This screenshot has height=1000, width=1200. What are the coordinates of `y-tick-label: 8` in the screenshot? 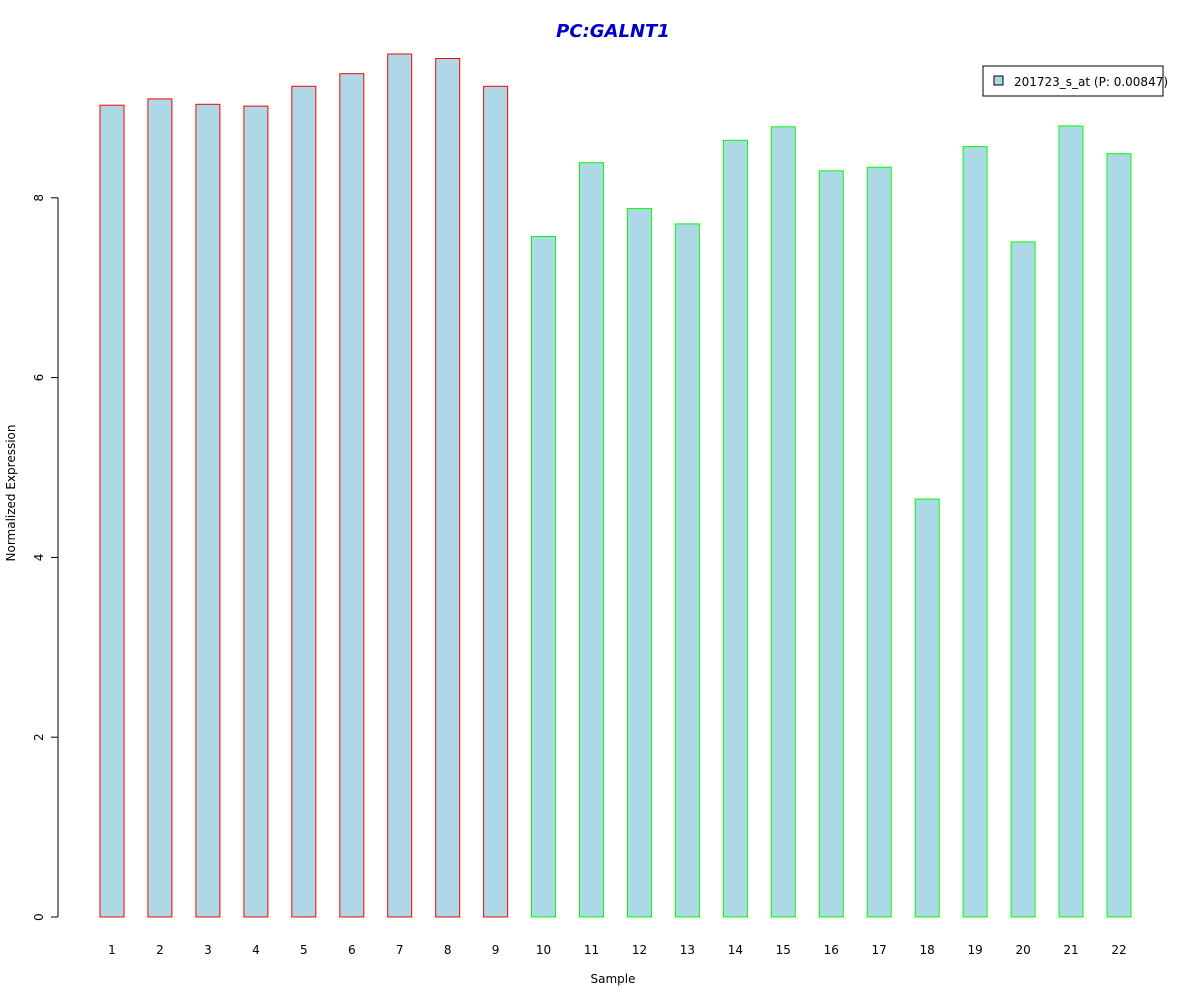 It's located at (39, 198).